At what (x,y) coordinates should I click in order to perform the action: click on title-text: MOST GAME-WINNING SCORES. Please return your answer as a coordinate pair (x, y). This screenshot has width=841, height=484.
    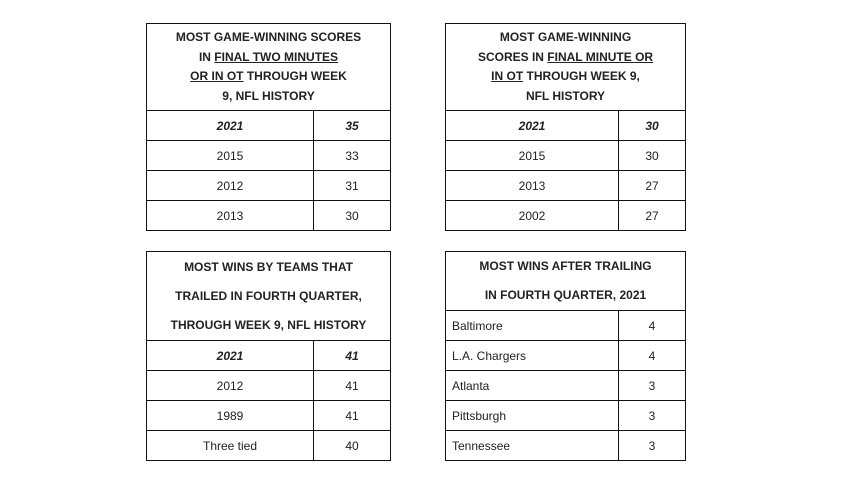
    Looking at the image, I should click on (268, 37).